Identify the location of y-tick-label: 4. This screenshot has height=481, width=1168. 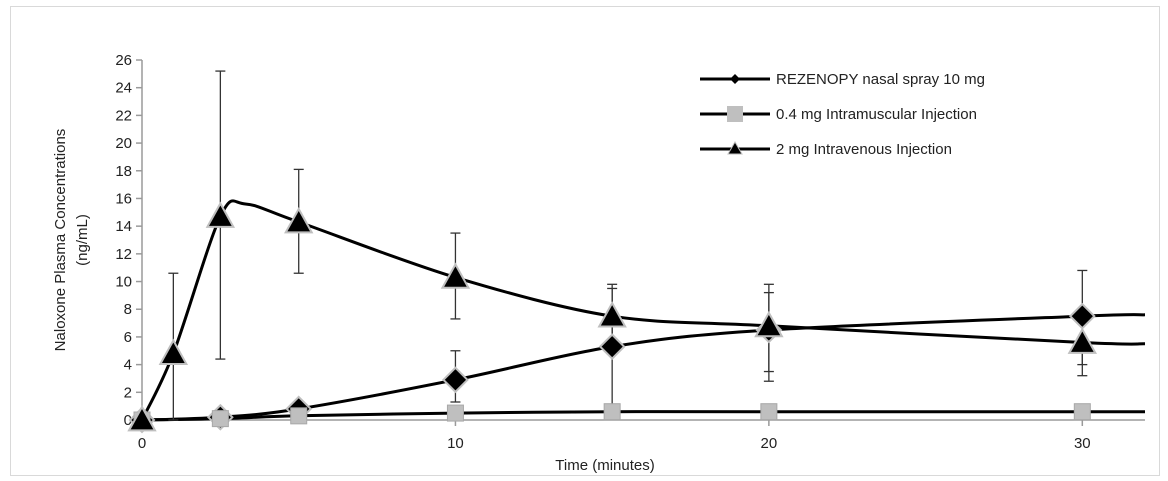
(128, 365).